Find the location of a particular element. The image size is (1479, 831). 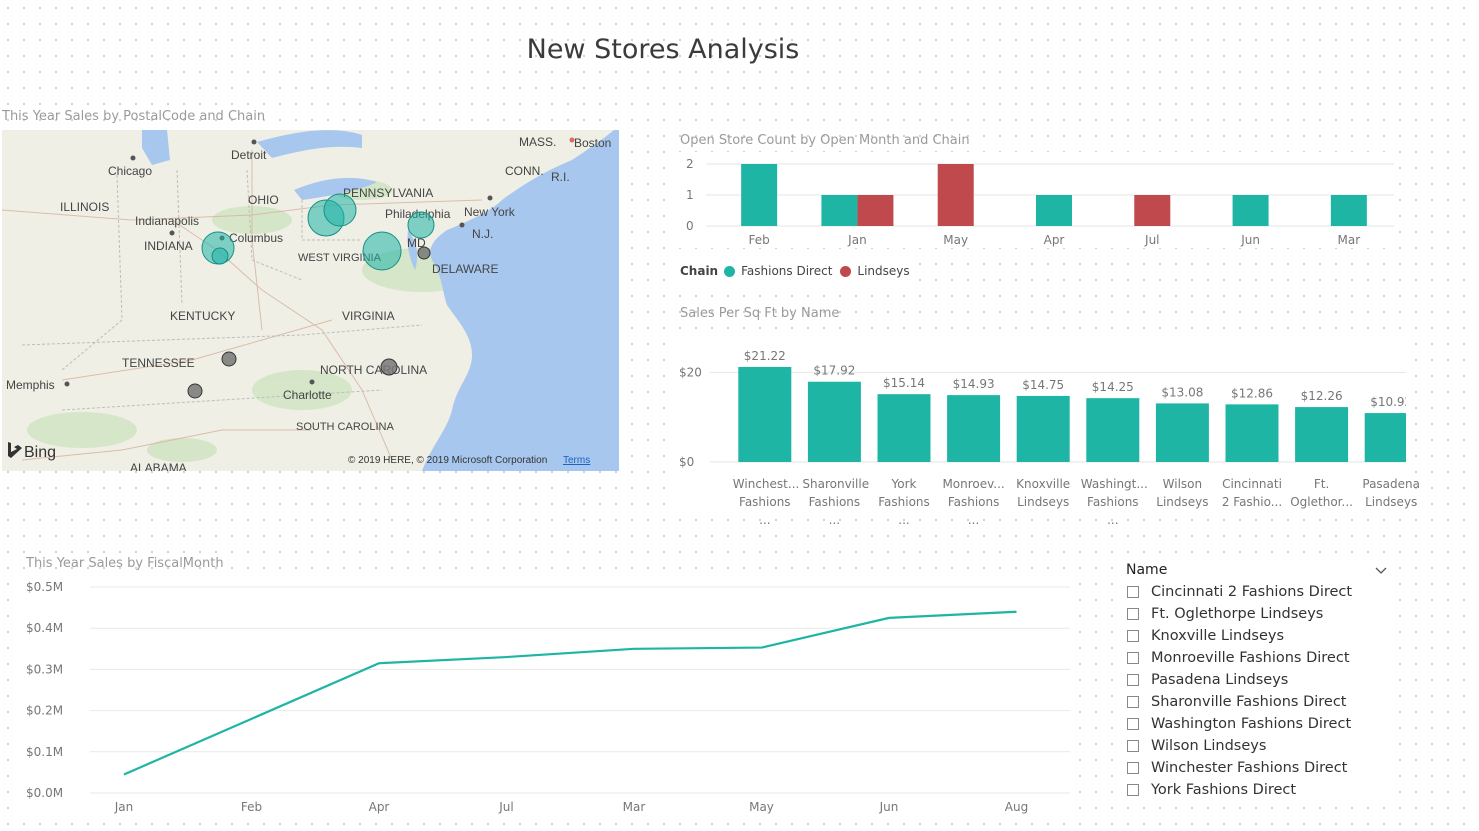

map-label: Chicago is located at coordinates (130, 171).